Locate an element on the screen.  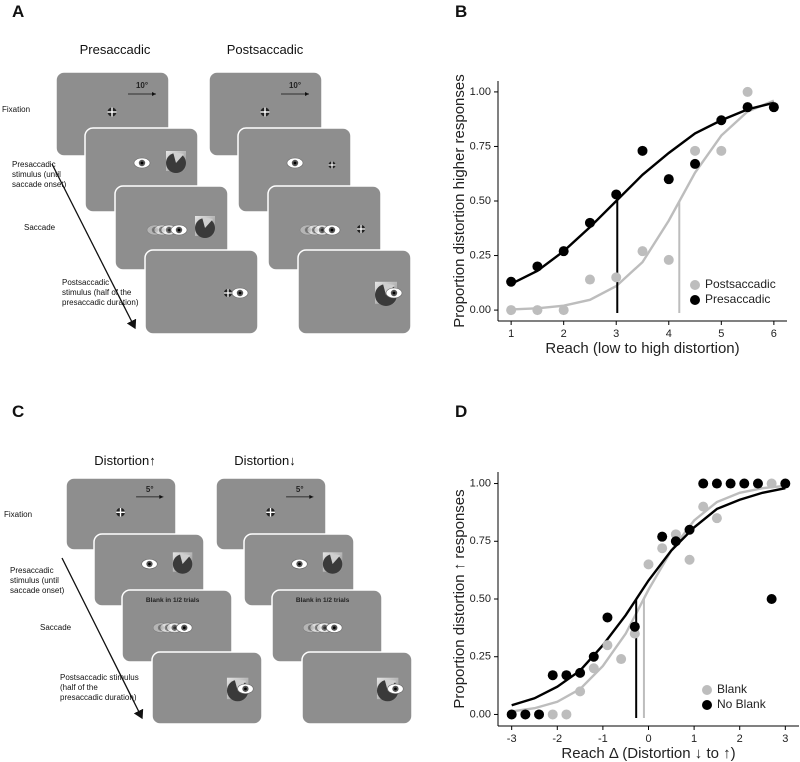
scale-label: 5° is located at coordinates (300, 489).